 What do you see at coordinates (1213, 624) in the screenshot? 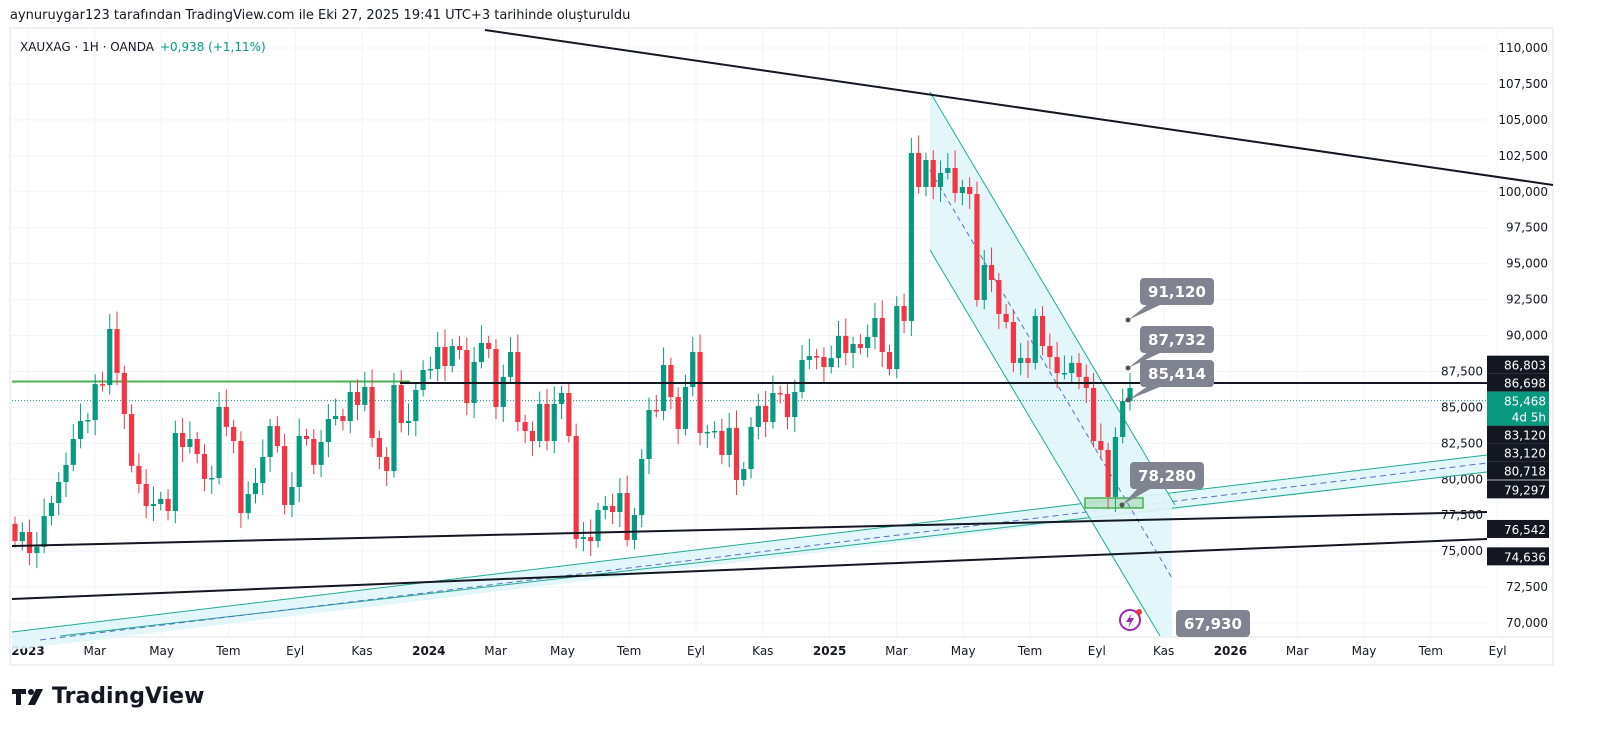
I see `callout-label: 67,930` at bounding box center [1213, 624].